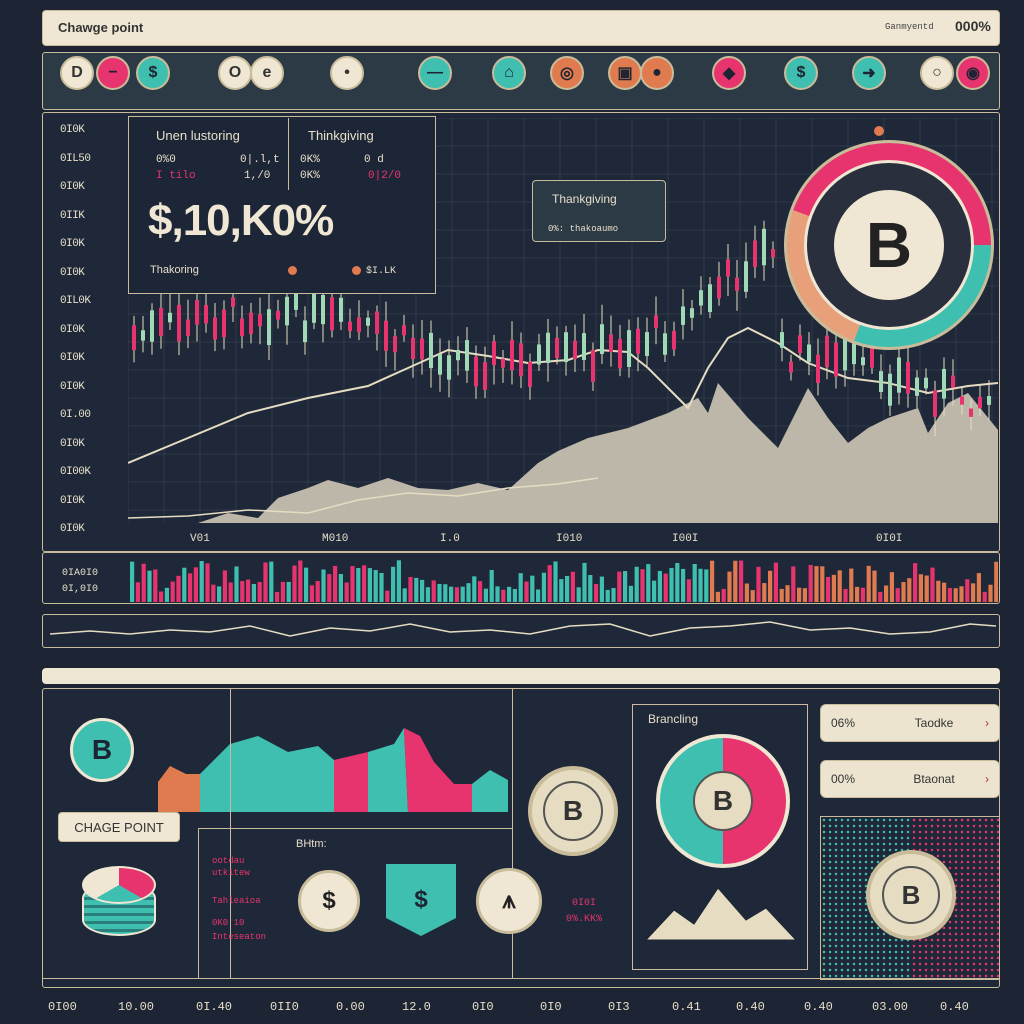  Describe the element at coordinates (374, 160) in the screenshot. I see `stat-b2: 0 d` at that location.